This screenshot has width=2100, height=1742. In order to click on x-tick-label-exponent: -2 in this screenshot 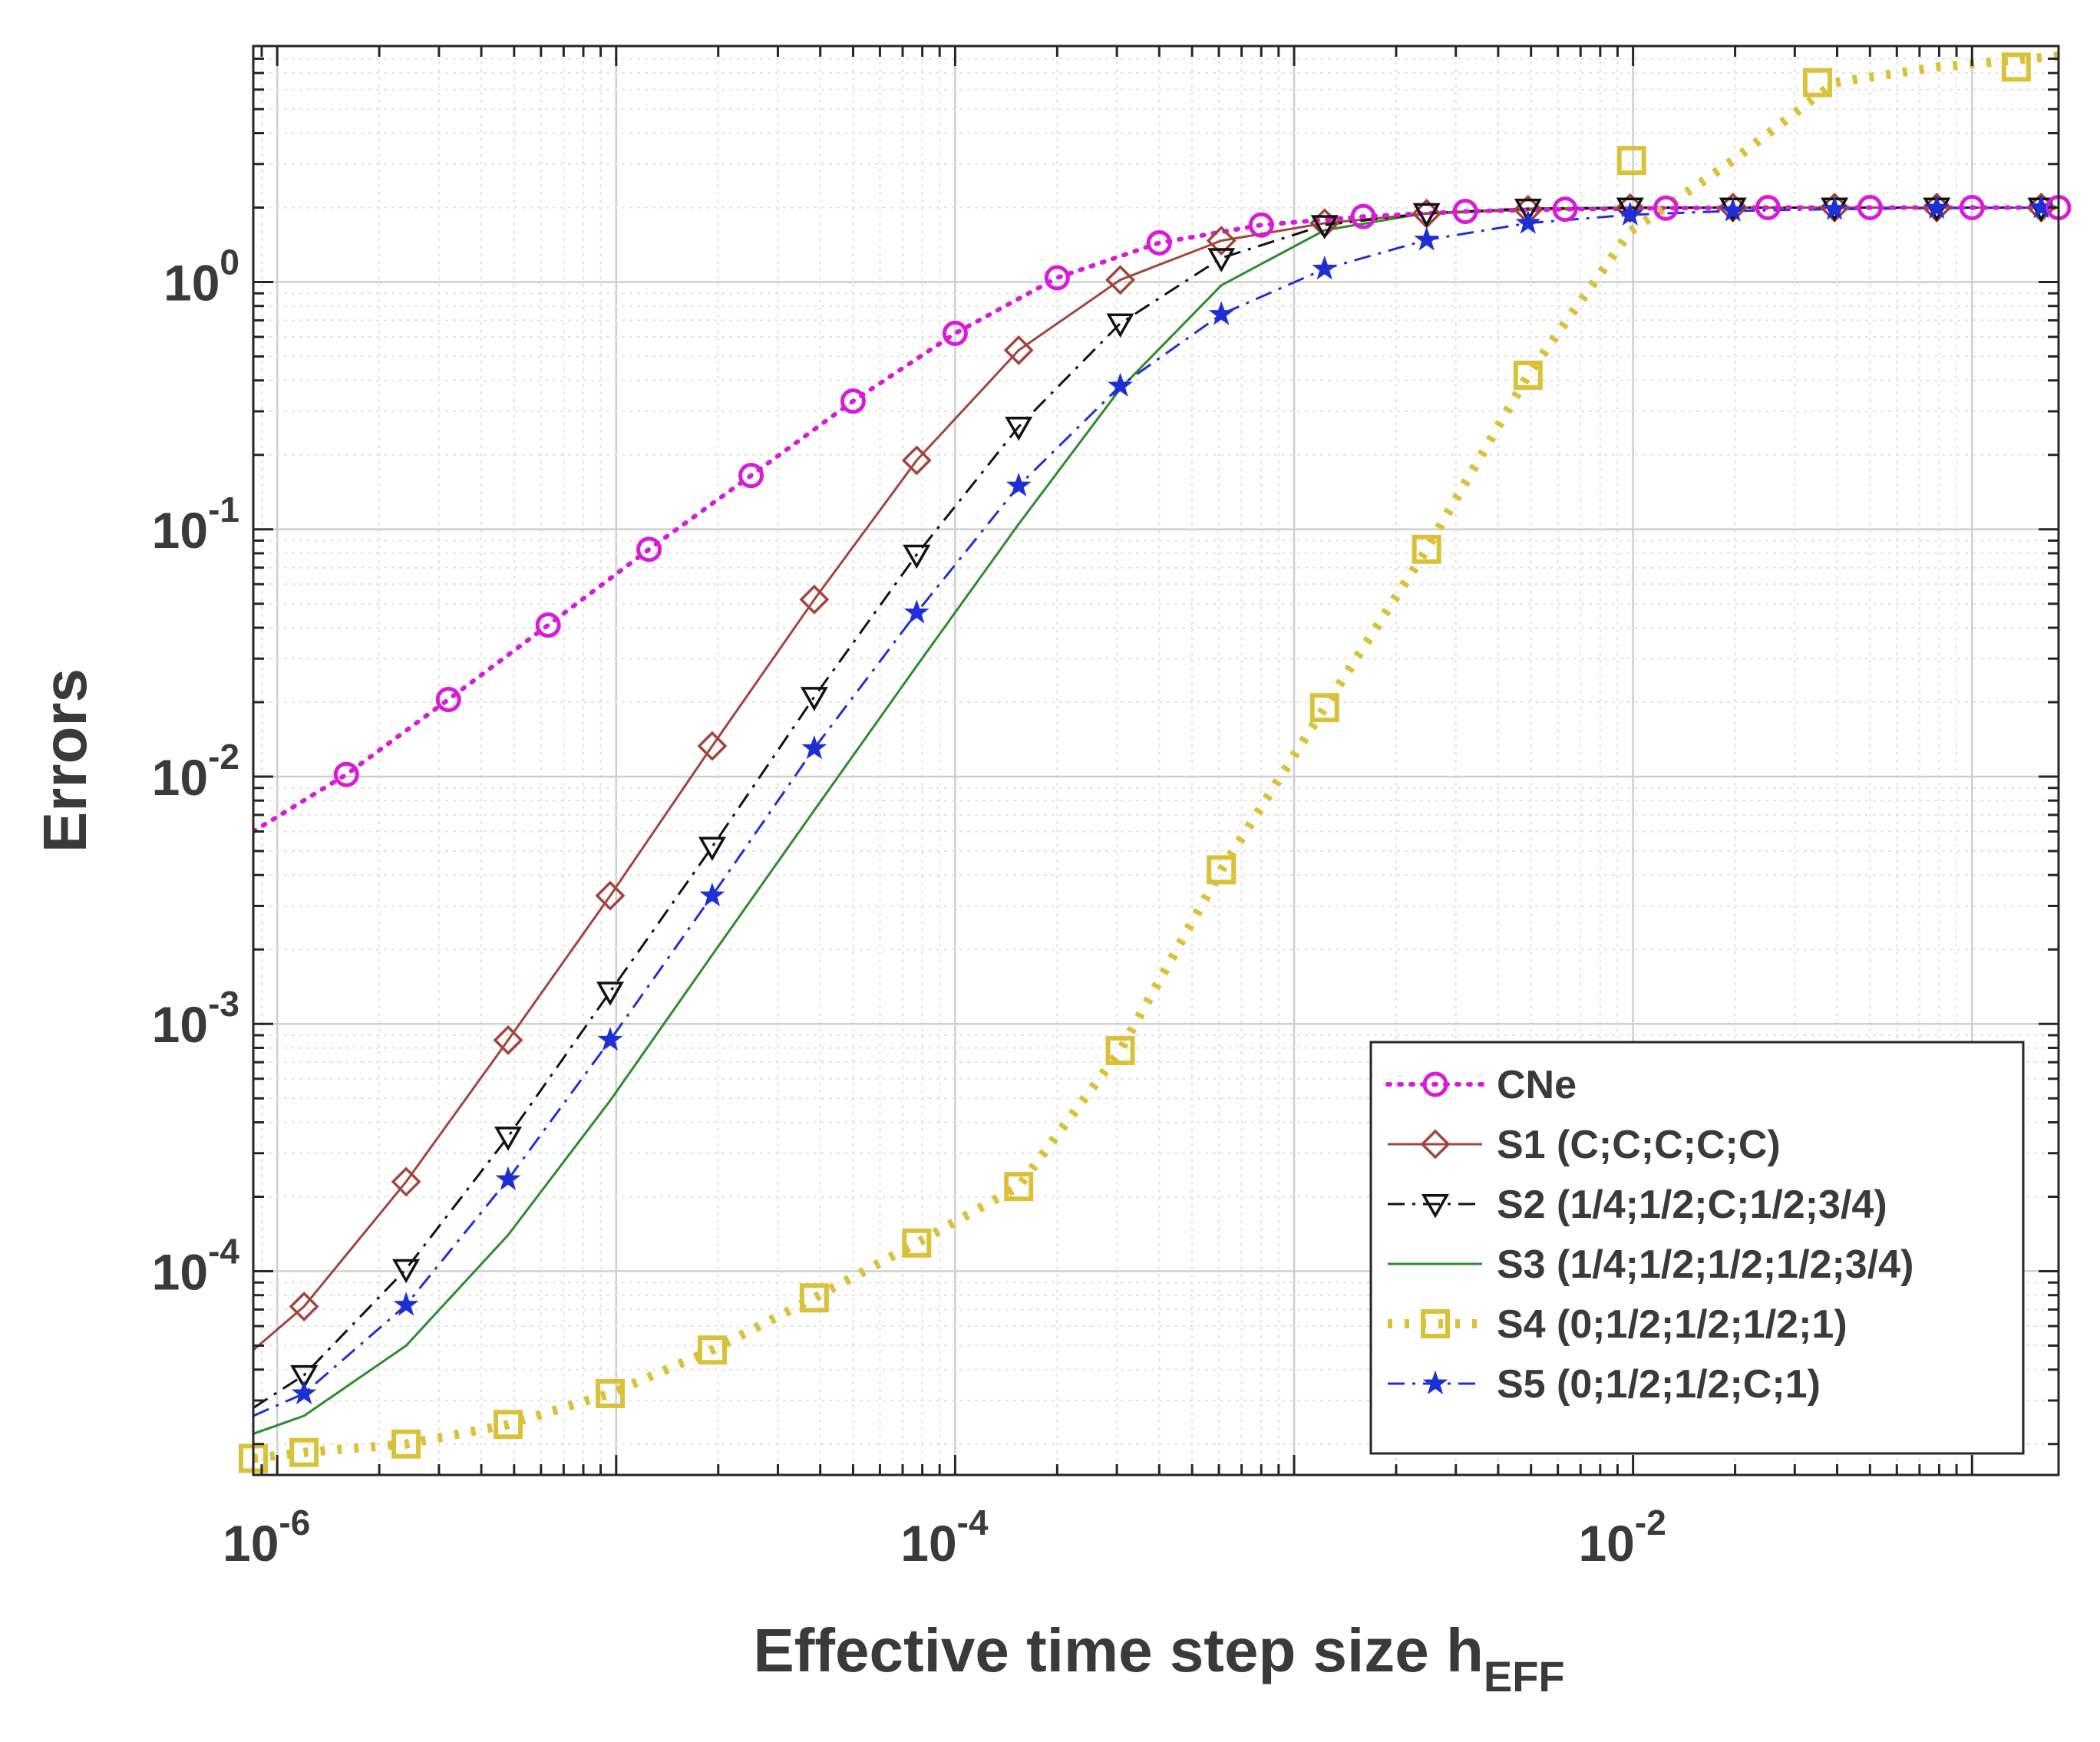, I will do `click(1651, 1522)`.